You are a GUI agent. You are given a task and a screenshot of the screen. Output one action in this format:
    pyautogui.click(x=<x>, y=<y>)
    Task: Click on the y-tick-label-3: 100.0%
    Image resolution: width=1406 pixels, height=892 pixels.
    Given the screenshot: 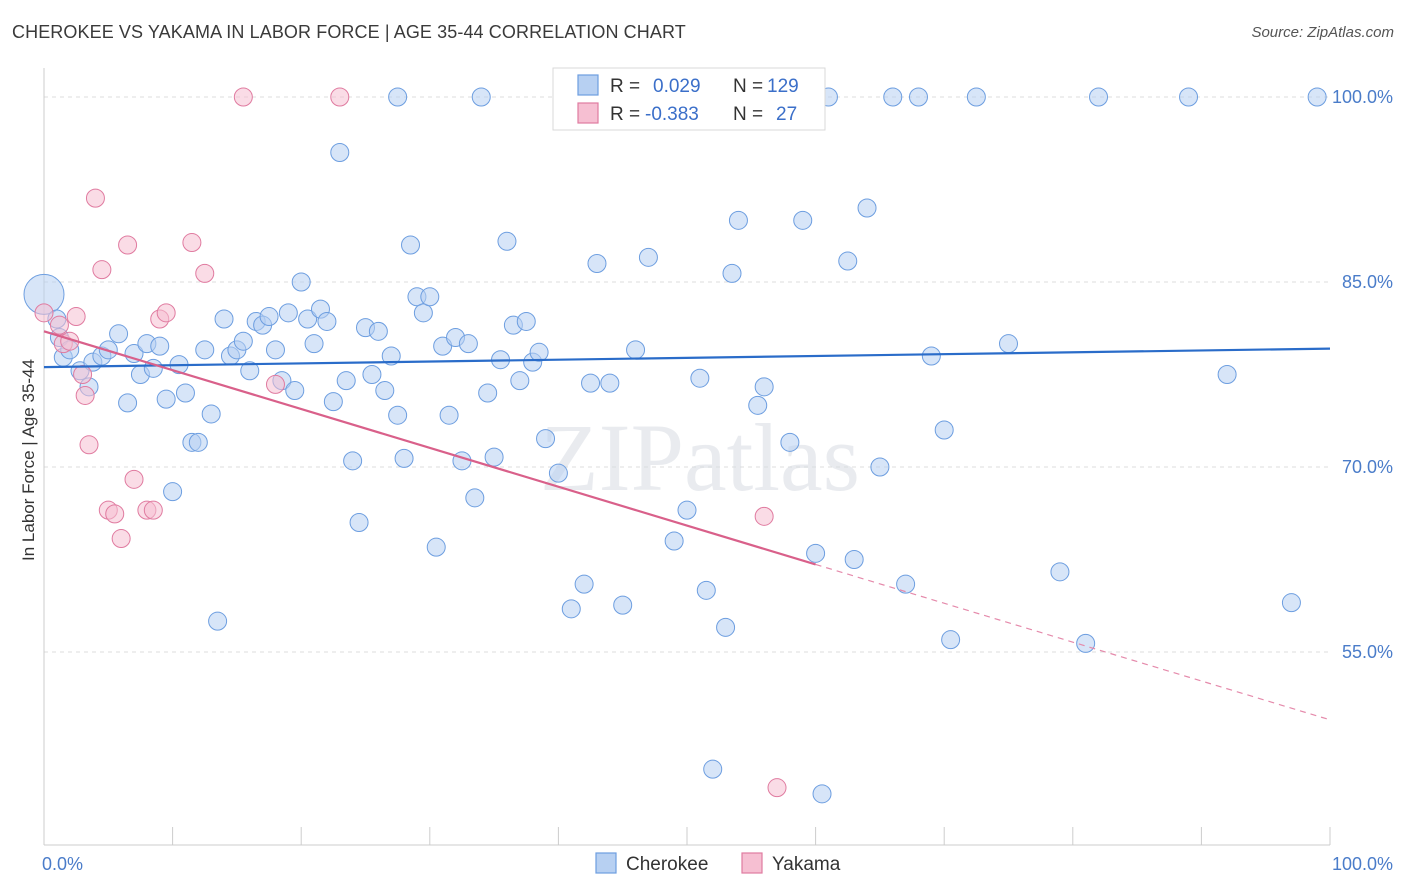 What is the action you would take?
    pyautogui.click(x=1362, y=97)
    